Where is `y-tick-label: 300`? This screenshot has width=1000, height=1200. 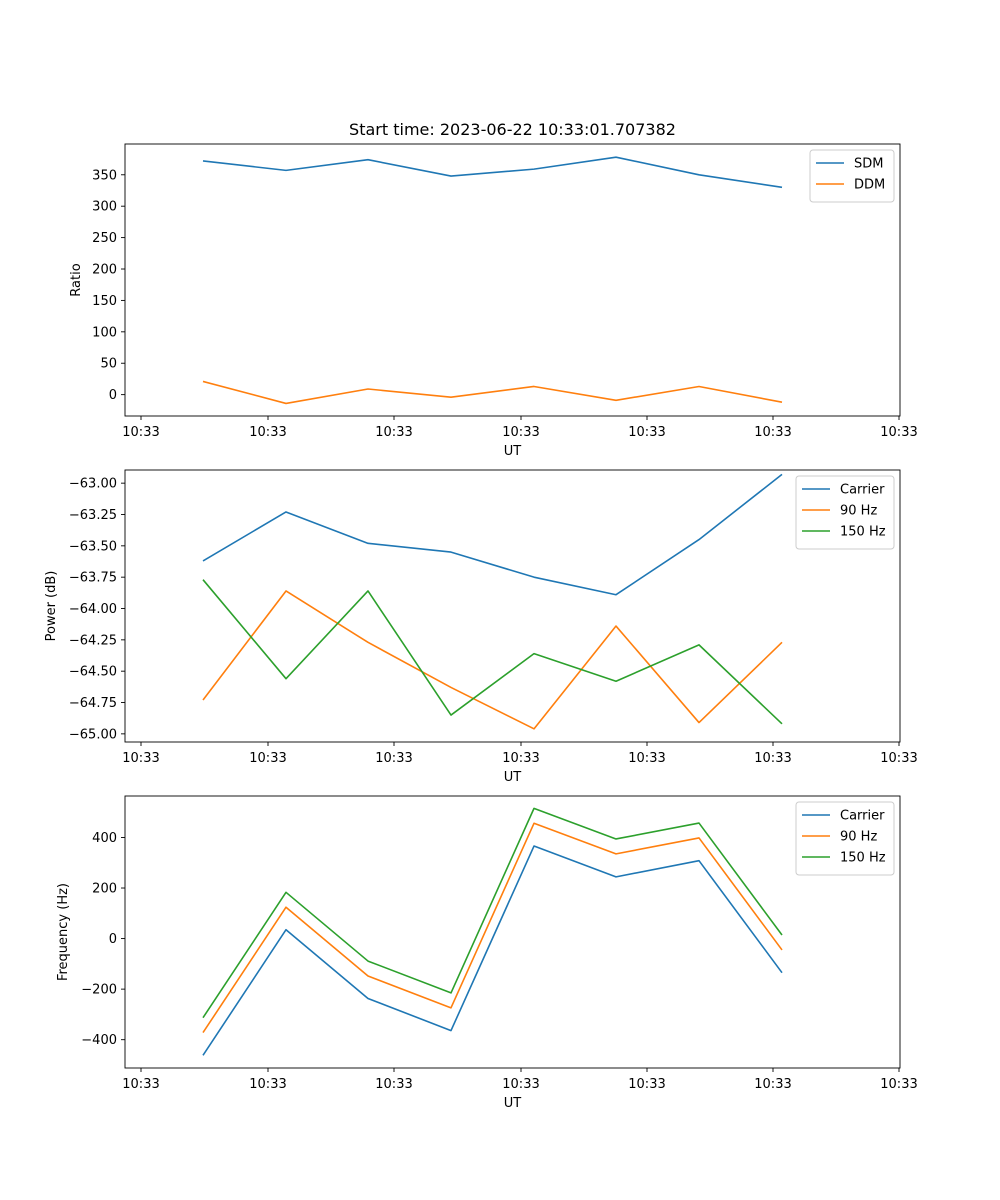 y-tick-label: 300 is located at coordinates (104, 207).